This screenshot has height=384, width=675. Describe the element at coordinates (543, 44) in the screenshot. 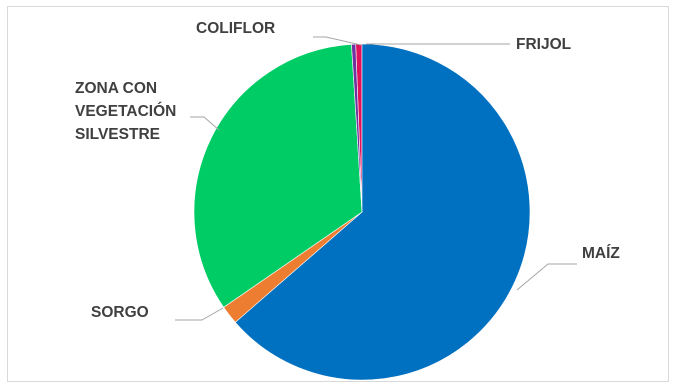

I see `slice-label-frijol: FRIJOL` at that location.